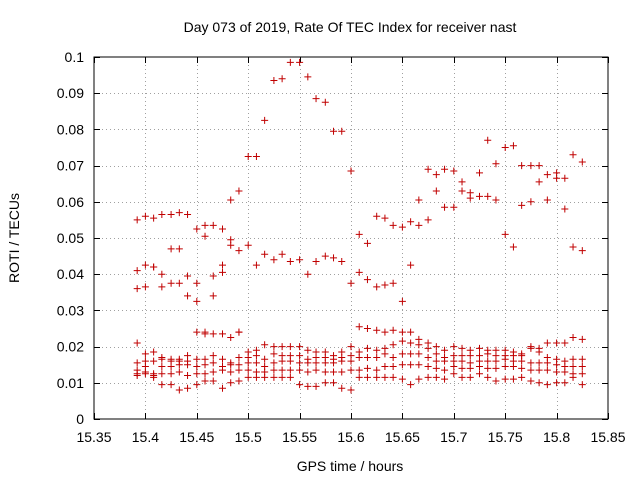 The image size is (640, 480). What do you see at coordinates (70, 166) in the screenshot?
I see `y-tick-label: 0.07` at bounding box center [70, 166].